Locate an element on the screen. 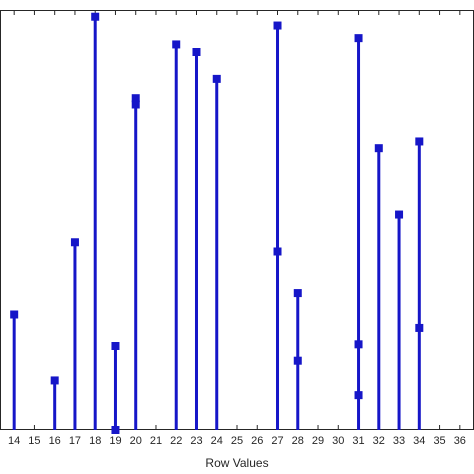 The width and height of the screenshot is (474, 474). x-tick-label: 23 is located at coordinates (196, 441).